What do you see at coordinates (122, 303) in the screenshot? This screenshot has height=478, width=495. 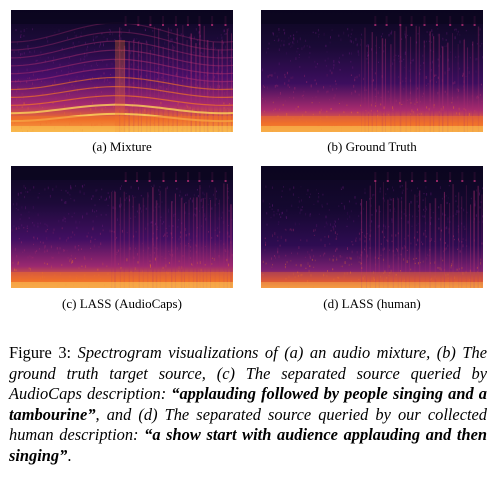 I see `subcaption-lass-audiocaps: (c) LASS (AudioCaps)` at bounding box center [122, 303].